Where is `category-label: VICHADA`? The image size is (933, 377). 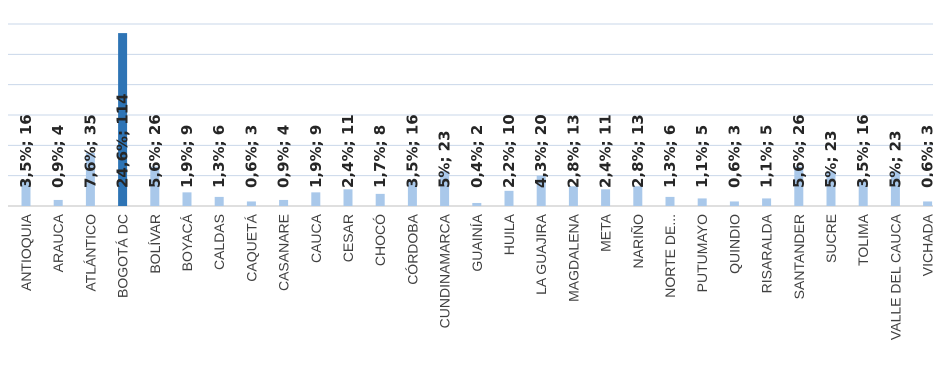
category-label: VICHADA is located at coordinates (926, 244).